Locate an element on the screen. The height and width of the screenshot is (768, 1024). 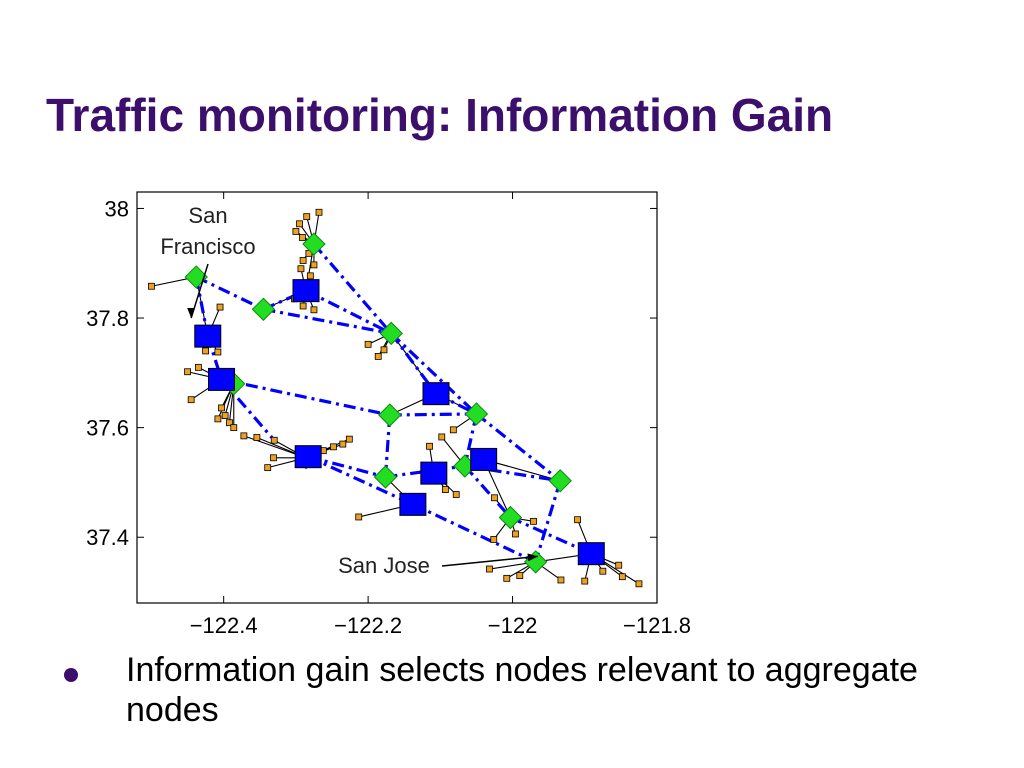
y-tick-label: 38 is located at coordinates (117, 208).